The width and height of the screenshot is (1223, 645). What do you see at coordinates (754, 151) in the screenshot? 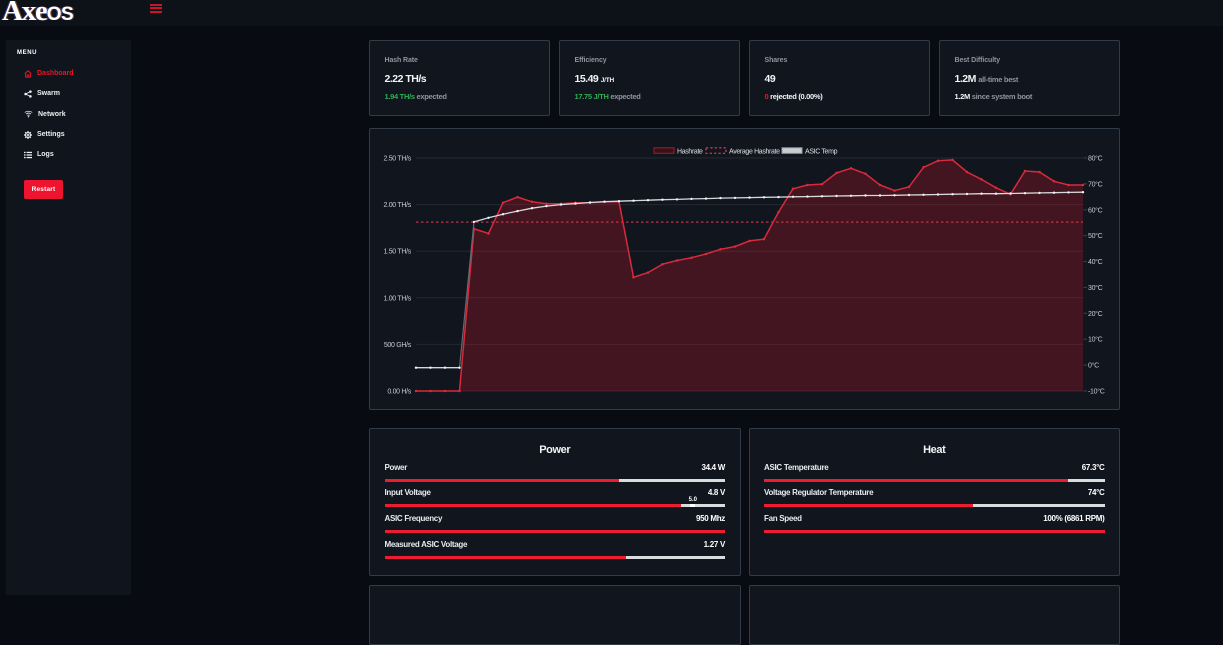
I see `svg-text: Average Hashrate` at bounding box center [754, 151].